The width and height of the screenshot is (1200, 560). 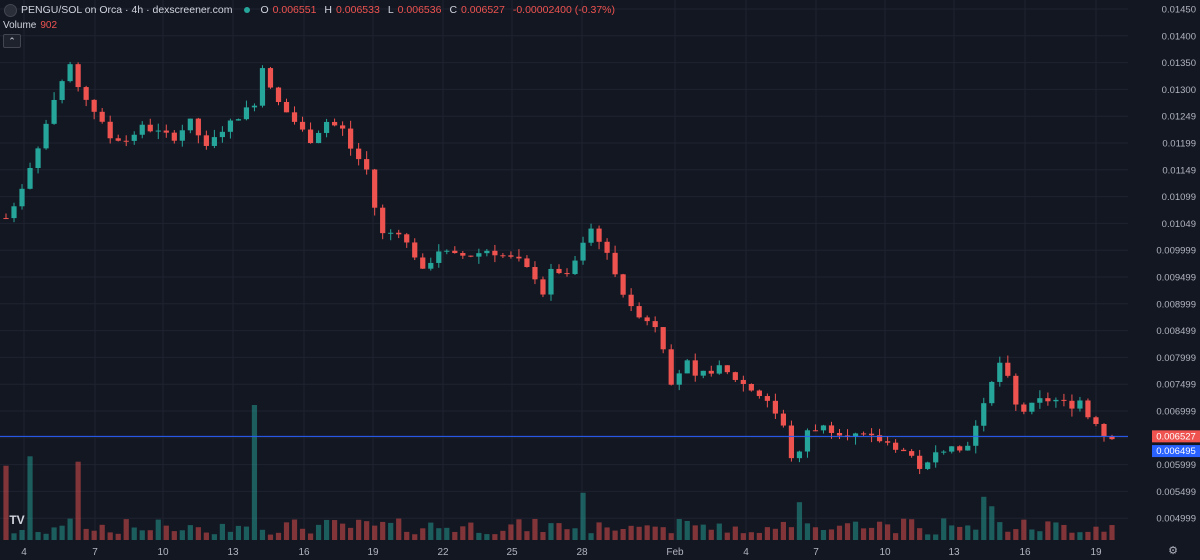 What do you see at coordinates (419, 10) in the screenshot?
I see `ohlc-low-value: 0.006536` at bounding box center [419, 10].